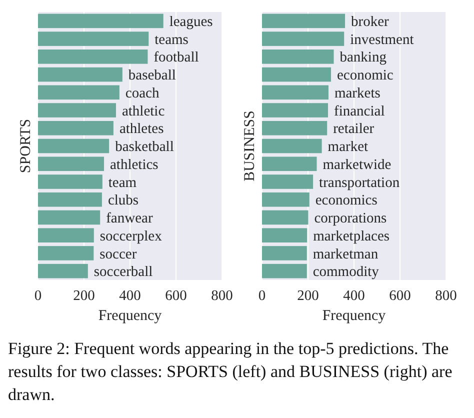 The height and width of the screenshot is (418, 474). Describe the element at coordinates (123, 272) in the screenshot. I see `y-tick-label: soccerball` at that location.